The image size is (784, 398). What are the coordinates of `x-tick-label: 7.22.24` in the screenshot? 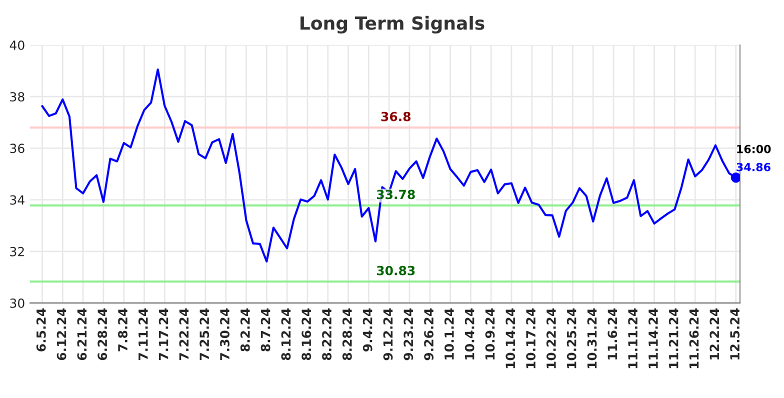 It's located at (184, 334).